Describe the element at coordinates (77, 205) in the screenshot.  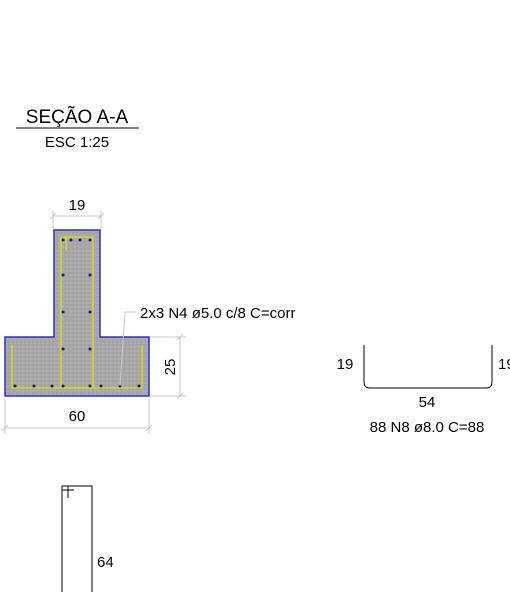
I see `dimension-top-width-label: 19` at that location.